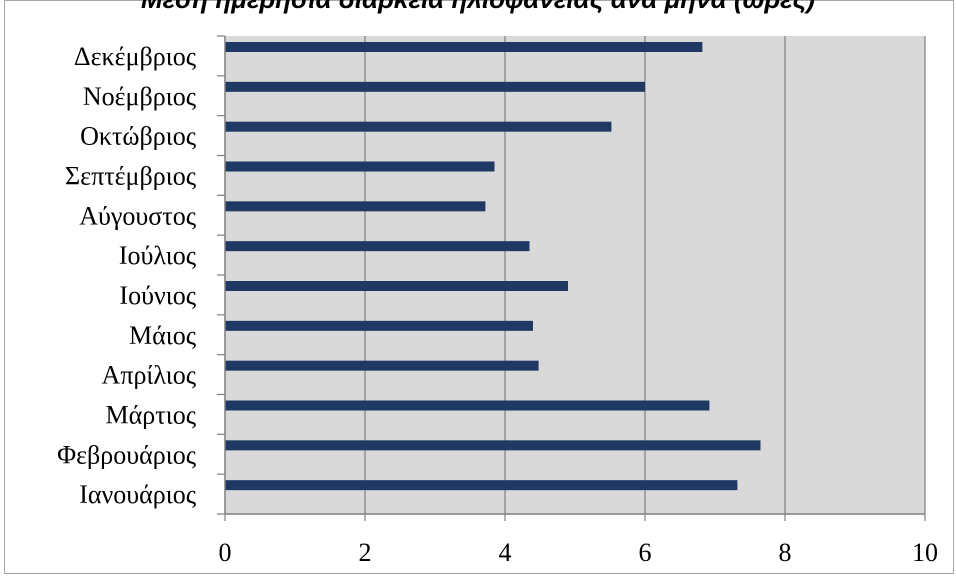 The image size is (956, 576). I want to click on x-tick-labels: 0 2 4 6 8 10, so click(579, 552).